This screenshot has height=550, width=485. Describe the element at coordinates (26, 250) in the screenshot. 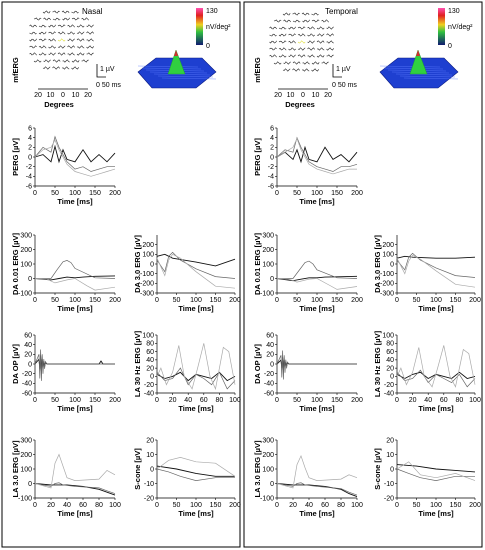

I see `y-tick-label: 200` at that location.